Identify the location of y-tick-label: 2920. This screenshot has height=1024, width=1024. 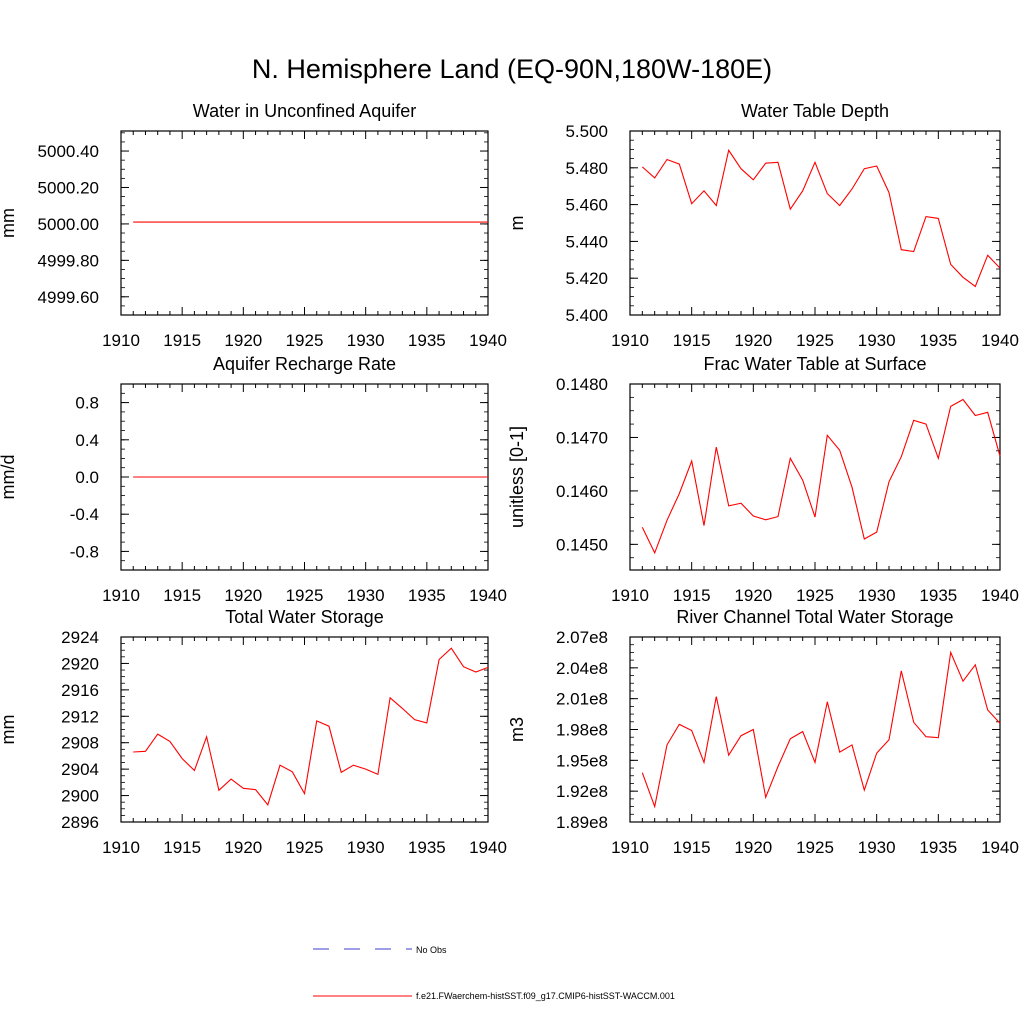
(80, 663).